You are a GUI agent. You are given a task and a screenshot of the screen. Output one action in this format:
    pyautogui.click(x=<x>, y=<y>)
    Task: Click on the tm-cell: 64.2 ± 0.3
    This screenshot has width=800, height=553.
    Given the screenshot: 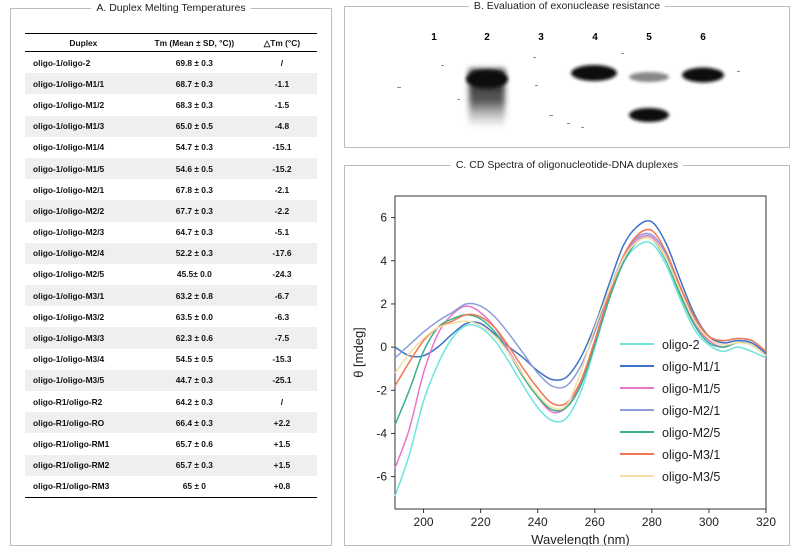 What is the action you would take?
    pyautogui.click(x=194, y=401)
    